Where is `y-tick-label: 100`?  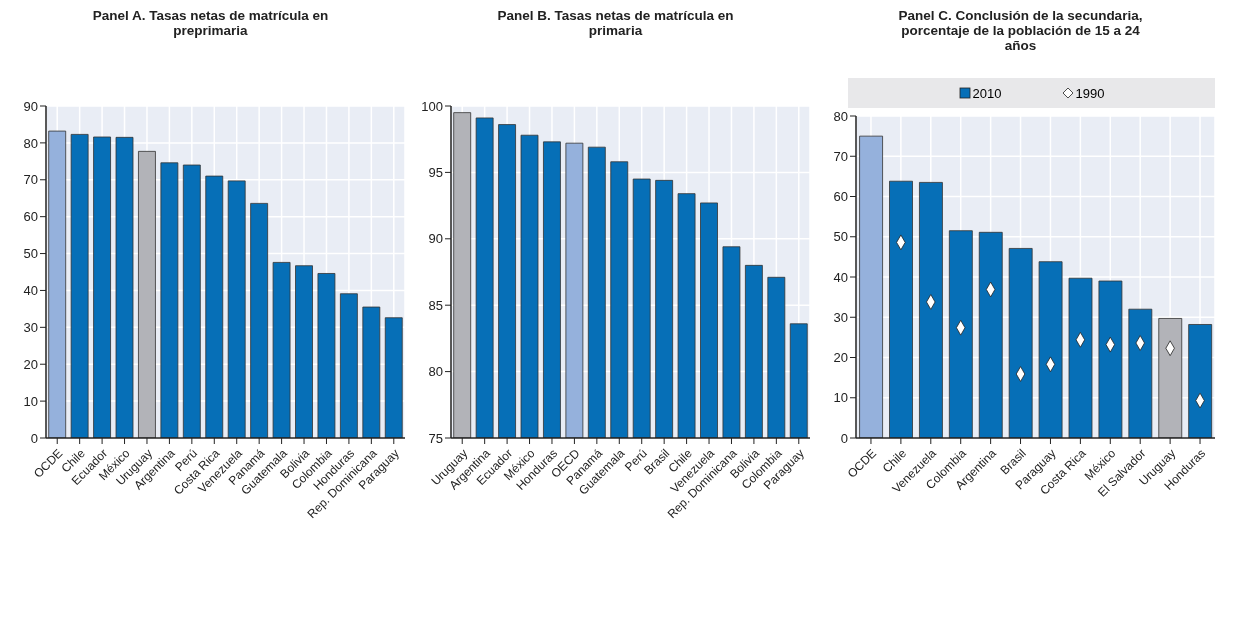 y-tick-label: 100 is located at coordinates (432, 106).